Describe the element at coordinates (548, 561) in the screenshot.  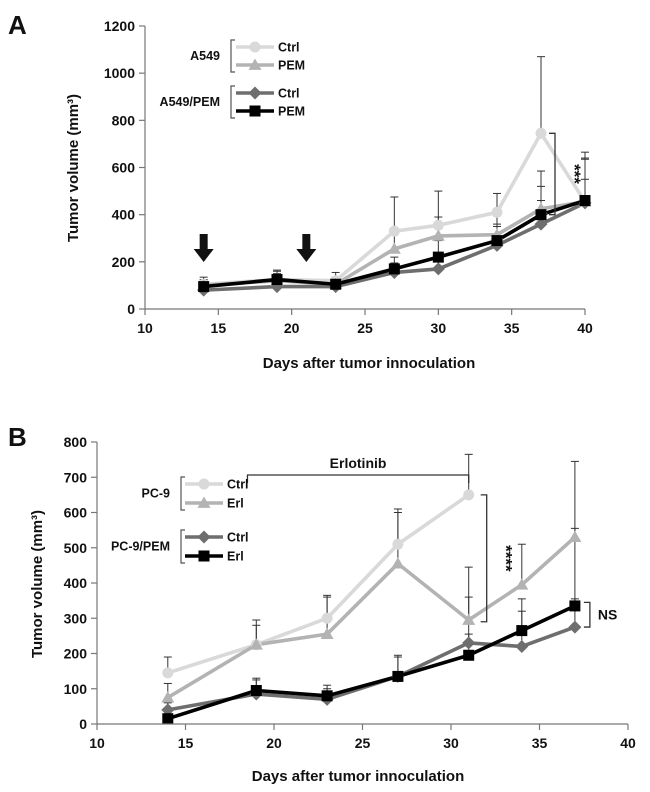
I see `panel-b-significance: **** NS` at that location.